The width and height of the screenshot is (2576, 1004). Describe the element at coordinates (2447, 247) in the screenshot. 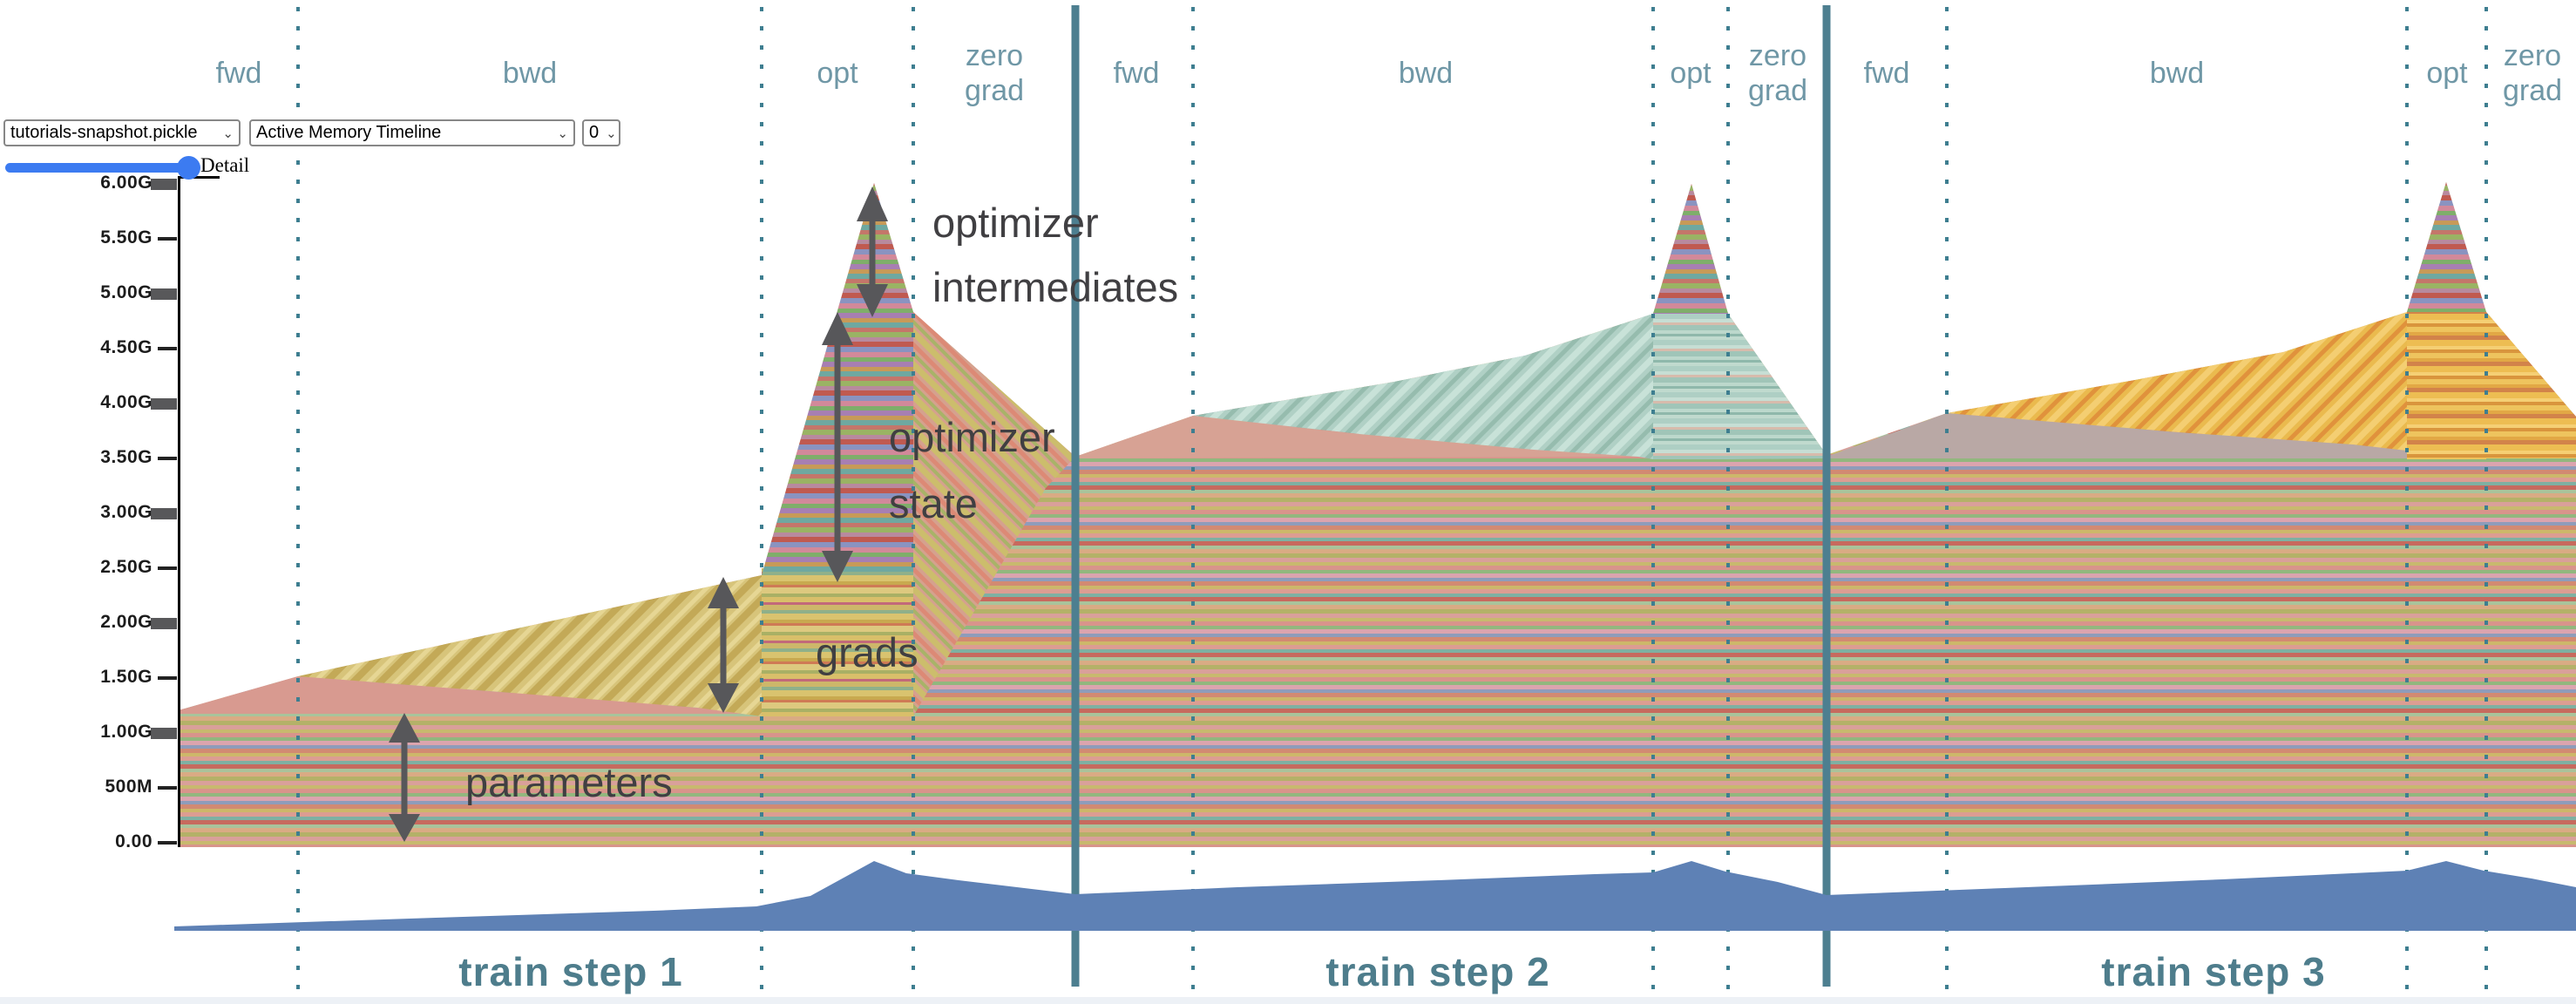

I see `optimizer-spike-step3` at that location.